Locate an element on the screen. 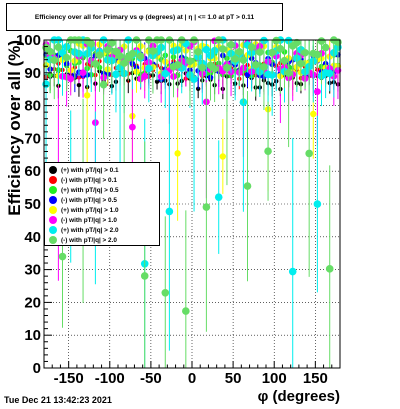 This screenshot has width=400, height=409. y-tick-label: 70 is located at coordinates (32, 138).